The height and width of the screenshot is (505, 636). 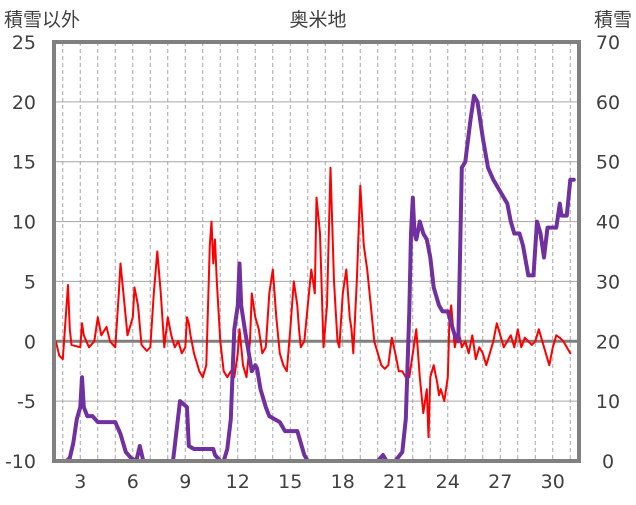 I want to click on left-axis-tick-label: 20, so click(x=24, y=103).